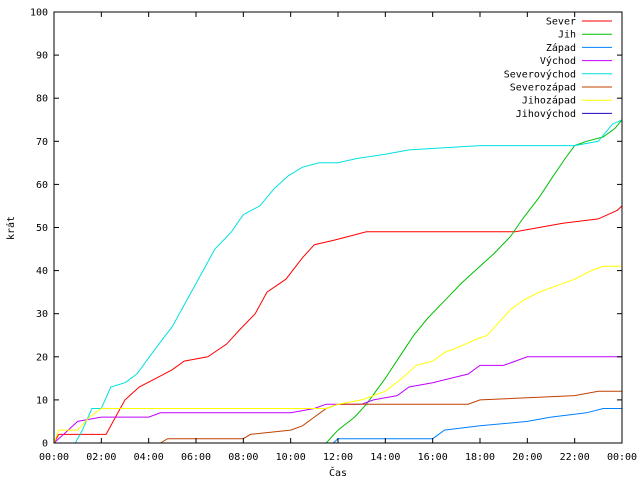 The image size is (640, 480). I want to click on y-tick-label: 90, so click(42, 56).